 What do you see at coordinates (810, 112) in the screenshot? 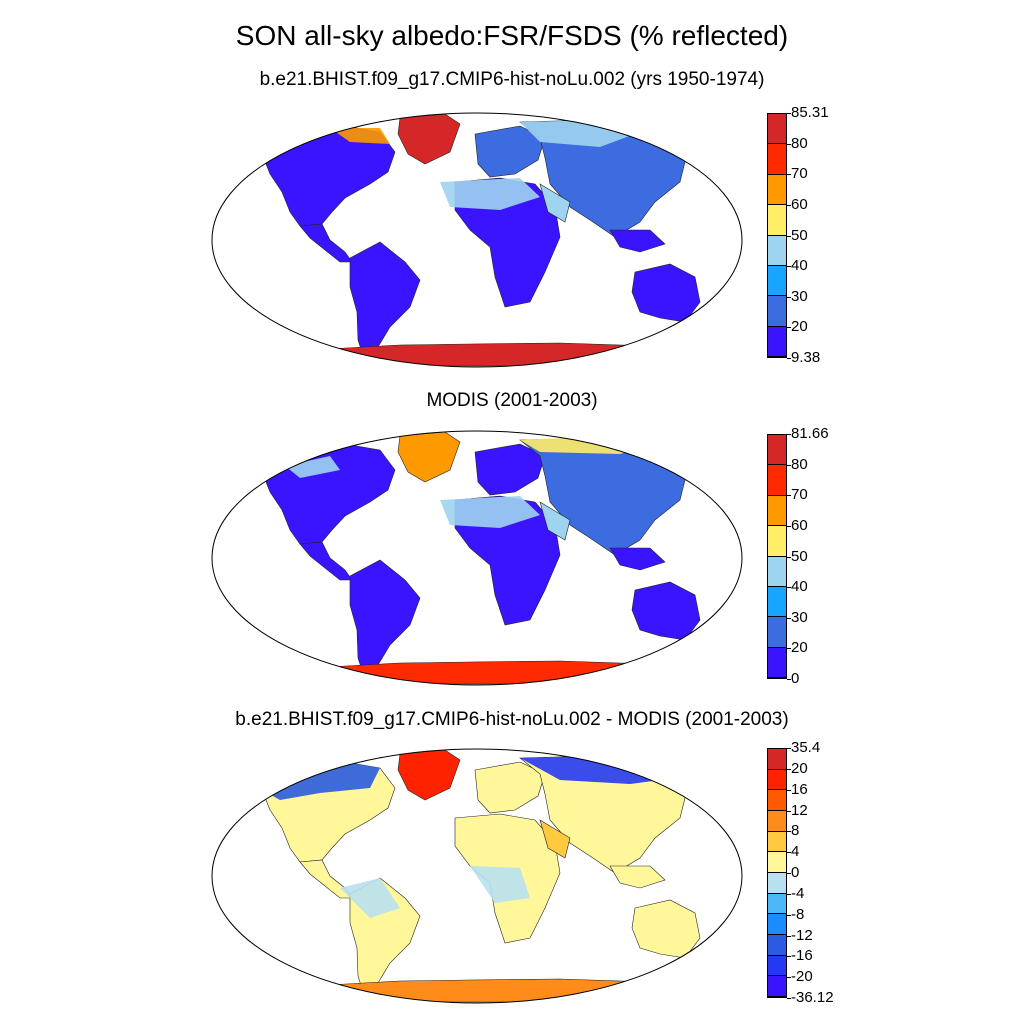
I see `colorbar-label: 85.31` at bounding box center [810, 112].